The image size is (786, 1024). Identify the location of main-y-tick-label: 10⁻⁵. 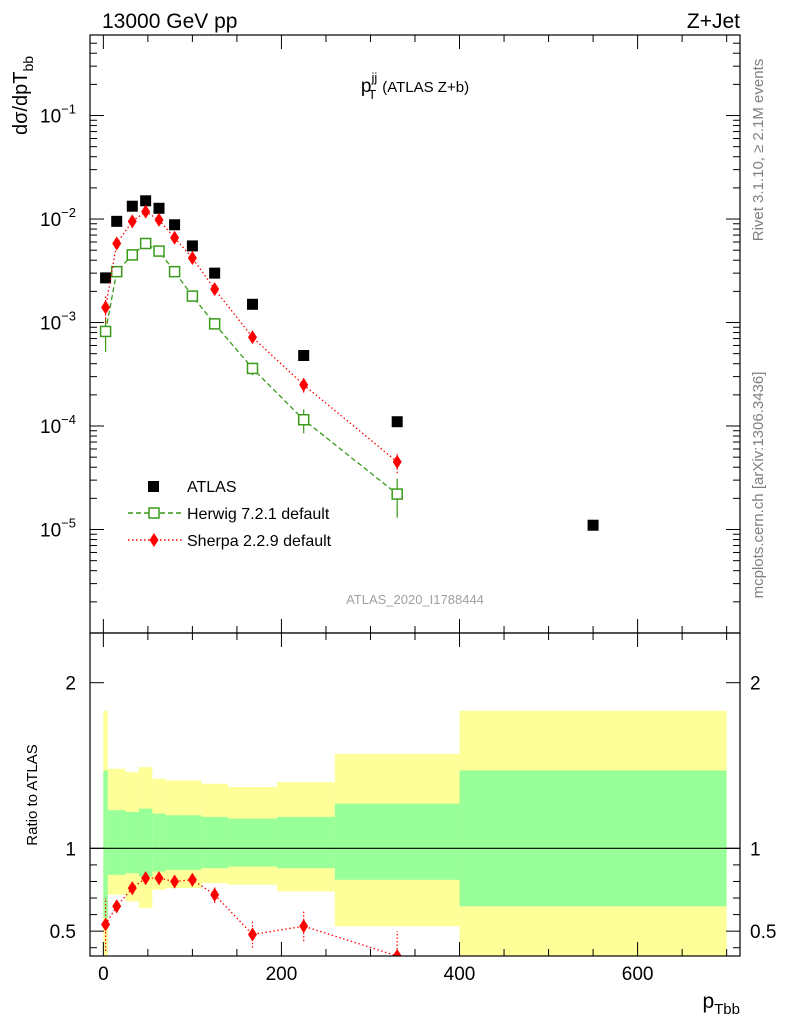
(58, 529).